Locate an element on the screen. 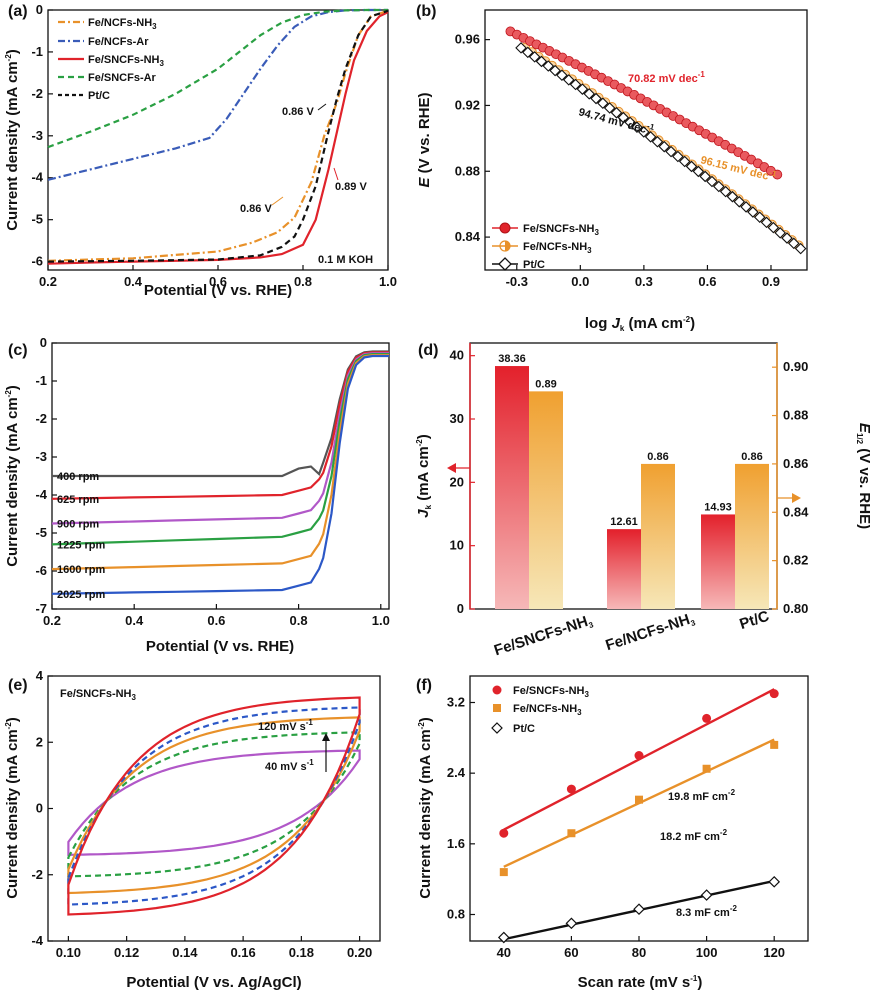  panel-b-frame is located at coordinates (646, 140).